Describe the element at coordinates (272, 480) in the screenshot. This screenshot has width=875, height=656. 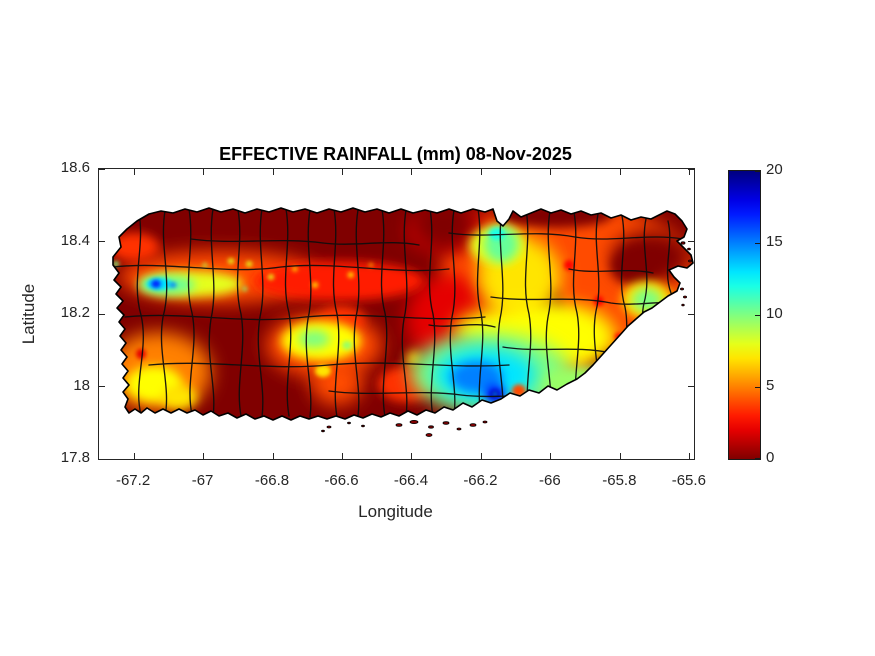
I see `x-tick-label: -66.8` at that location.